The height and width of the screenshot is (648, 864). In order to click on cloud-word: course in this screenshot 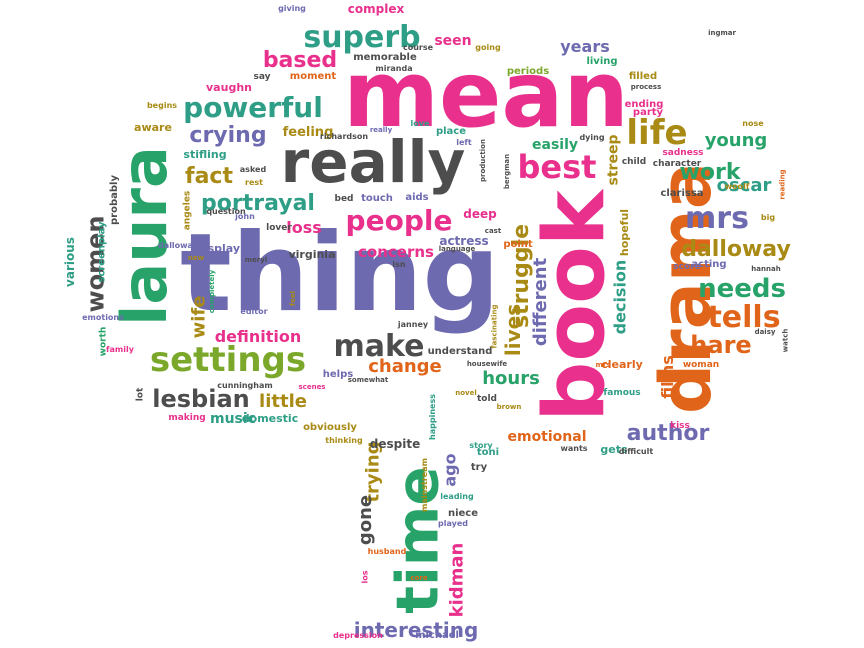, I will do `click(418, 47)`.